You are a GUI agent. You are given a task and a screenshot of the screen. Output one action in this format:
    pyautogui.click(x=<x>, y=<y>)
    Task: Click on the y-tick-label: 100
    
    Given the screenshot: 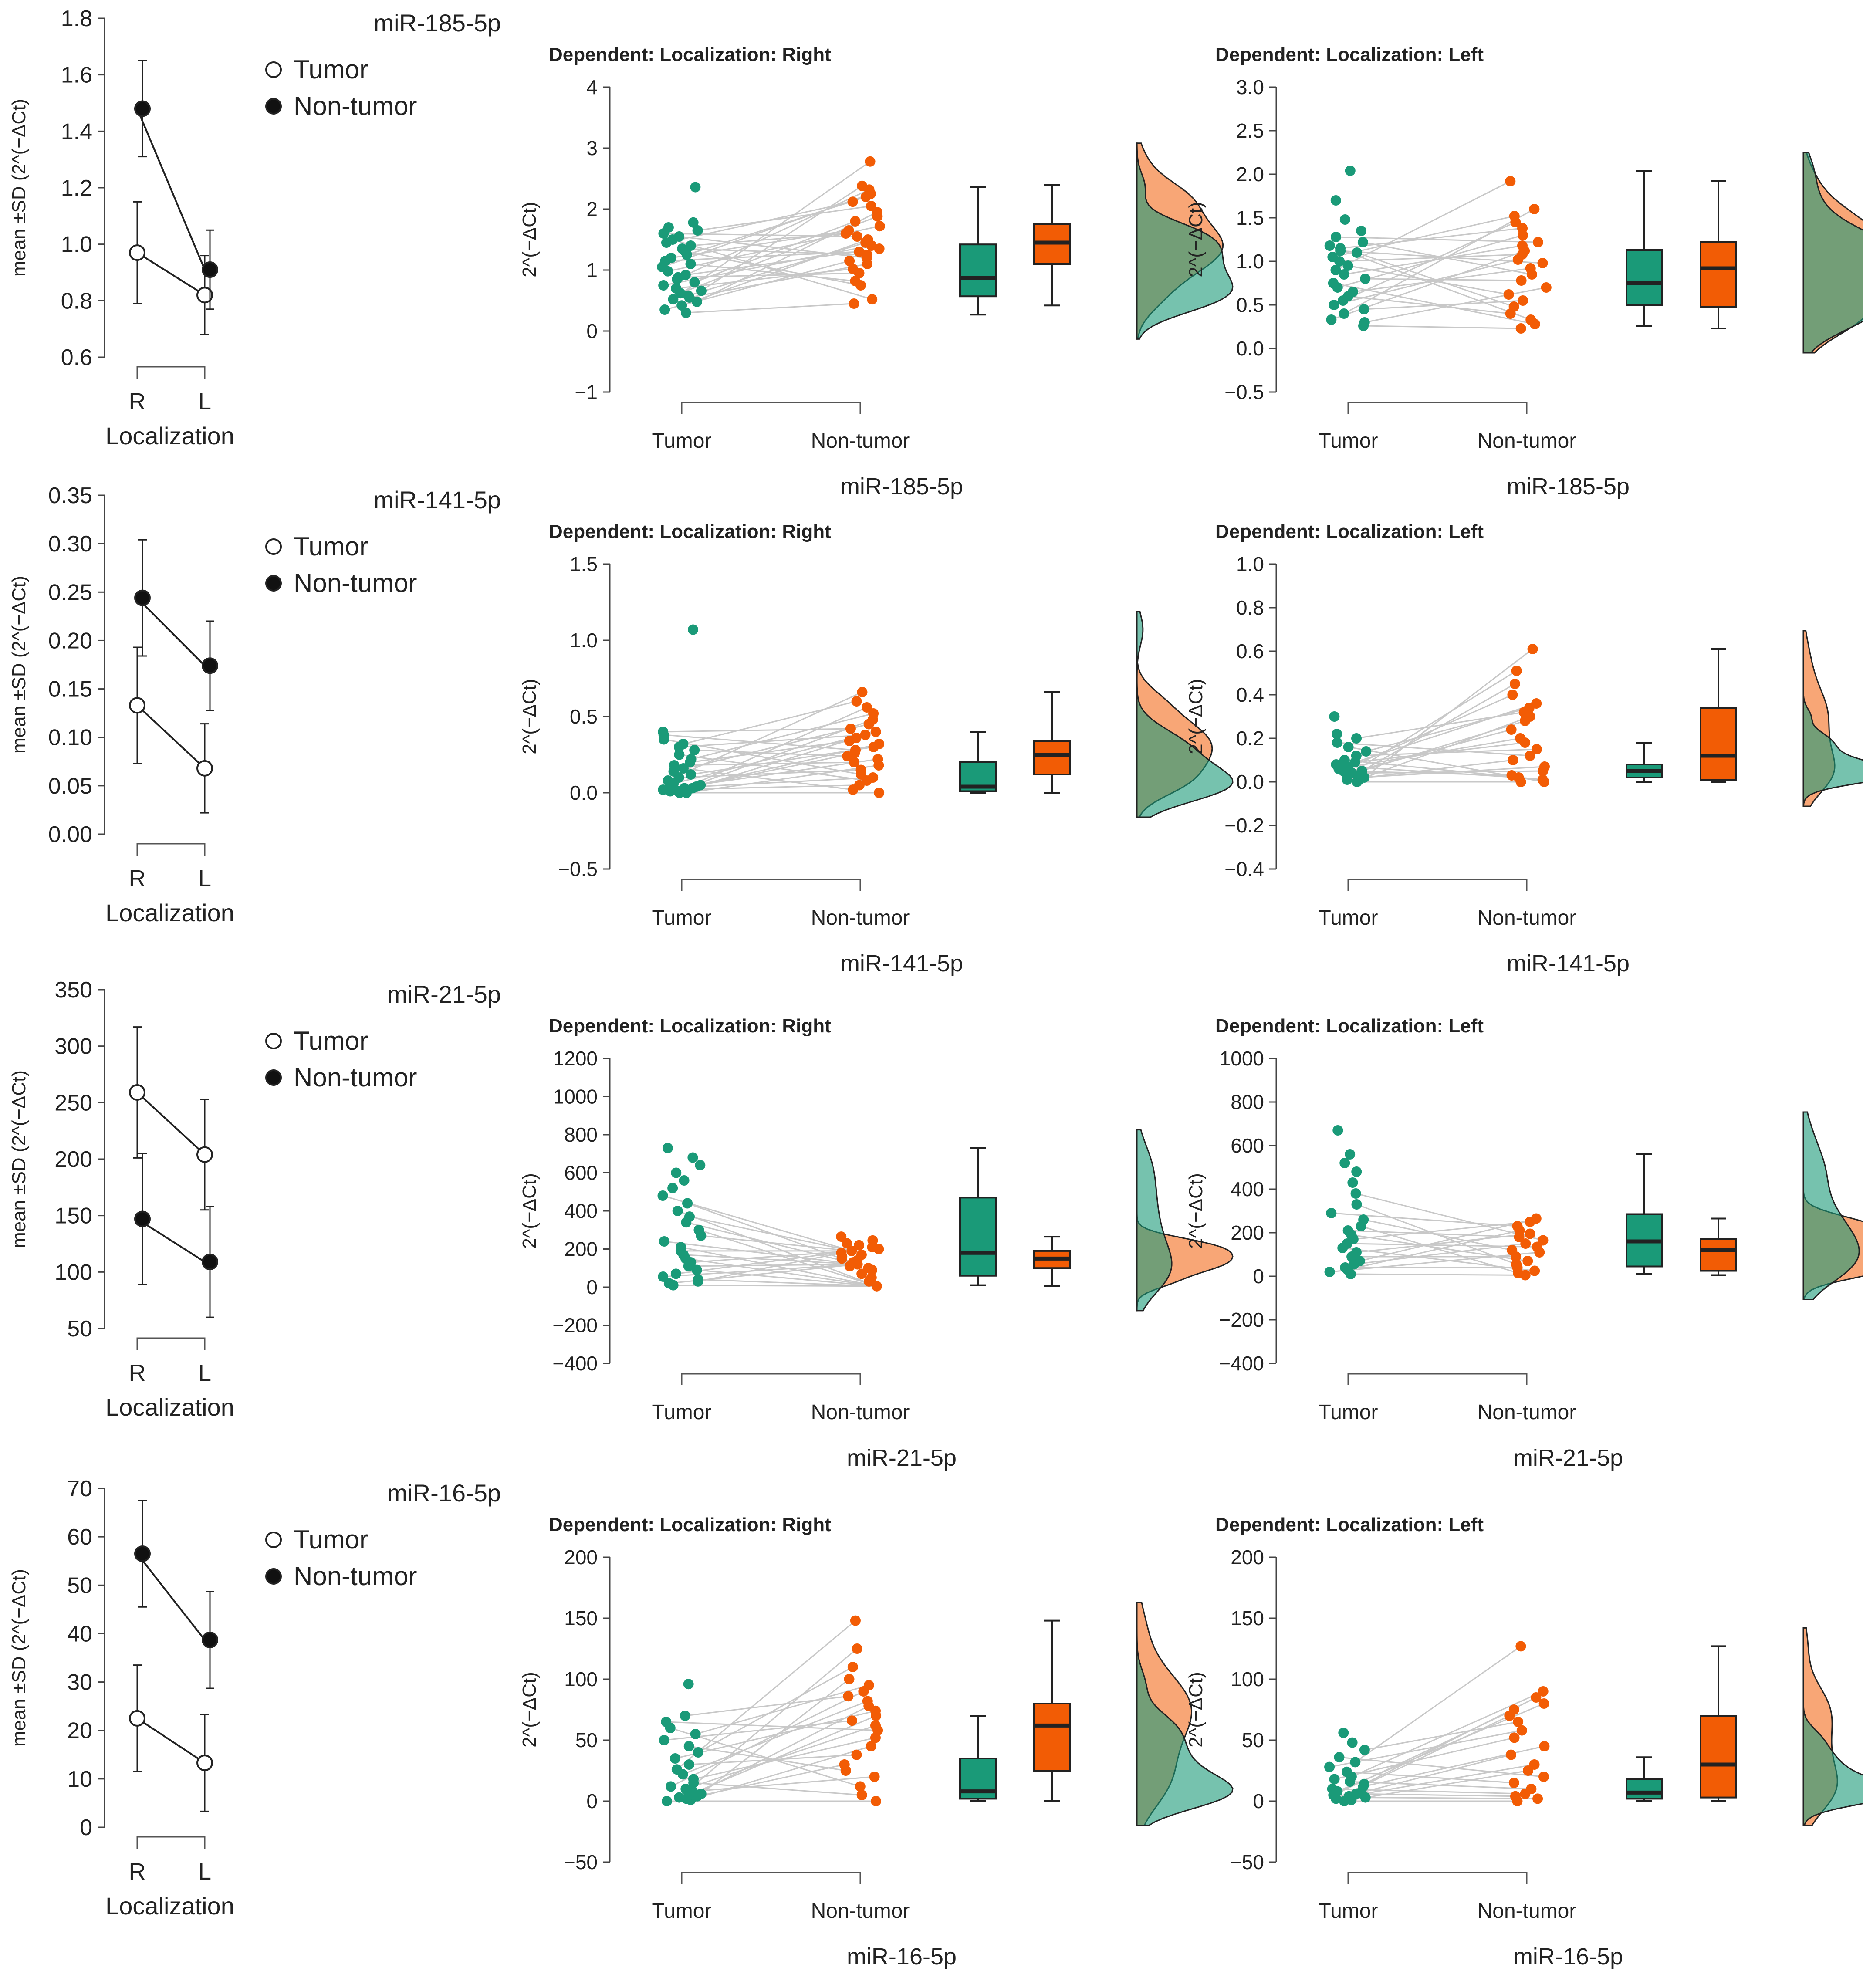 What is the action you would take?
    pyautogui.click(x=1247, y=1679)
    